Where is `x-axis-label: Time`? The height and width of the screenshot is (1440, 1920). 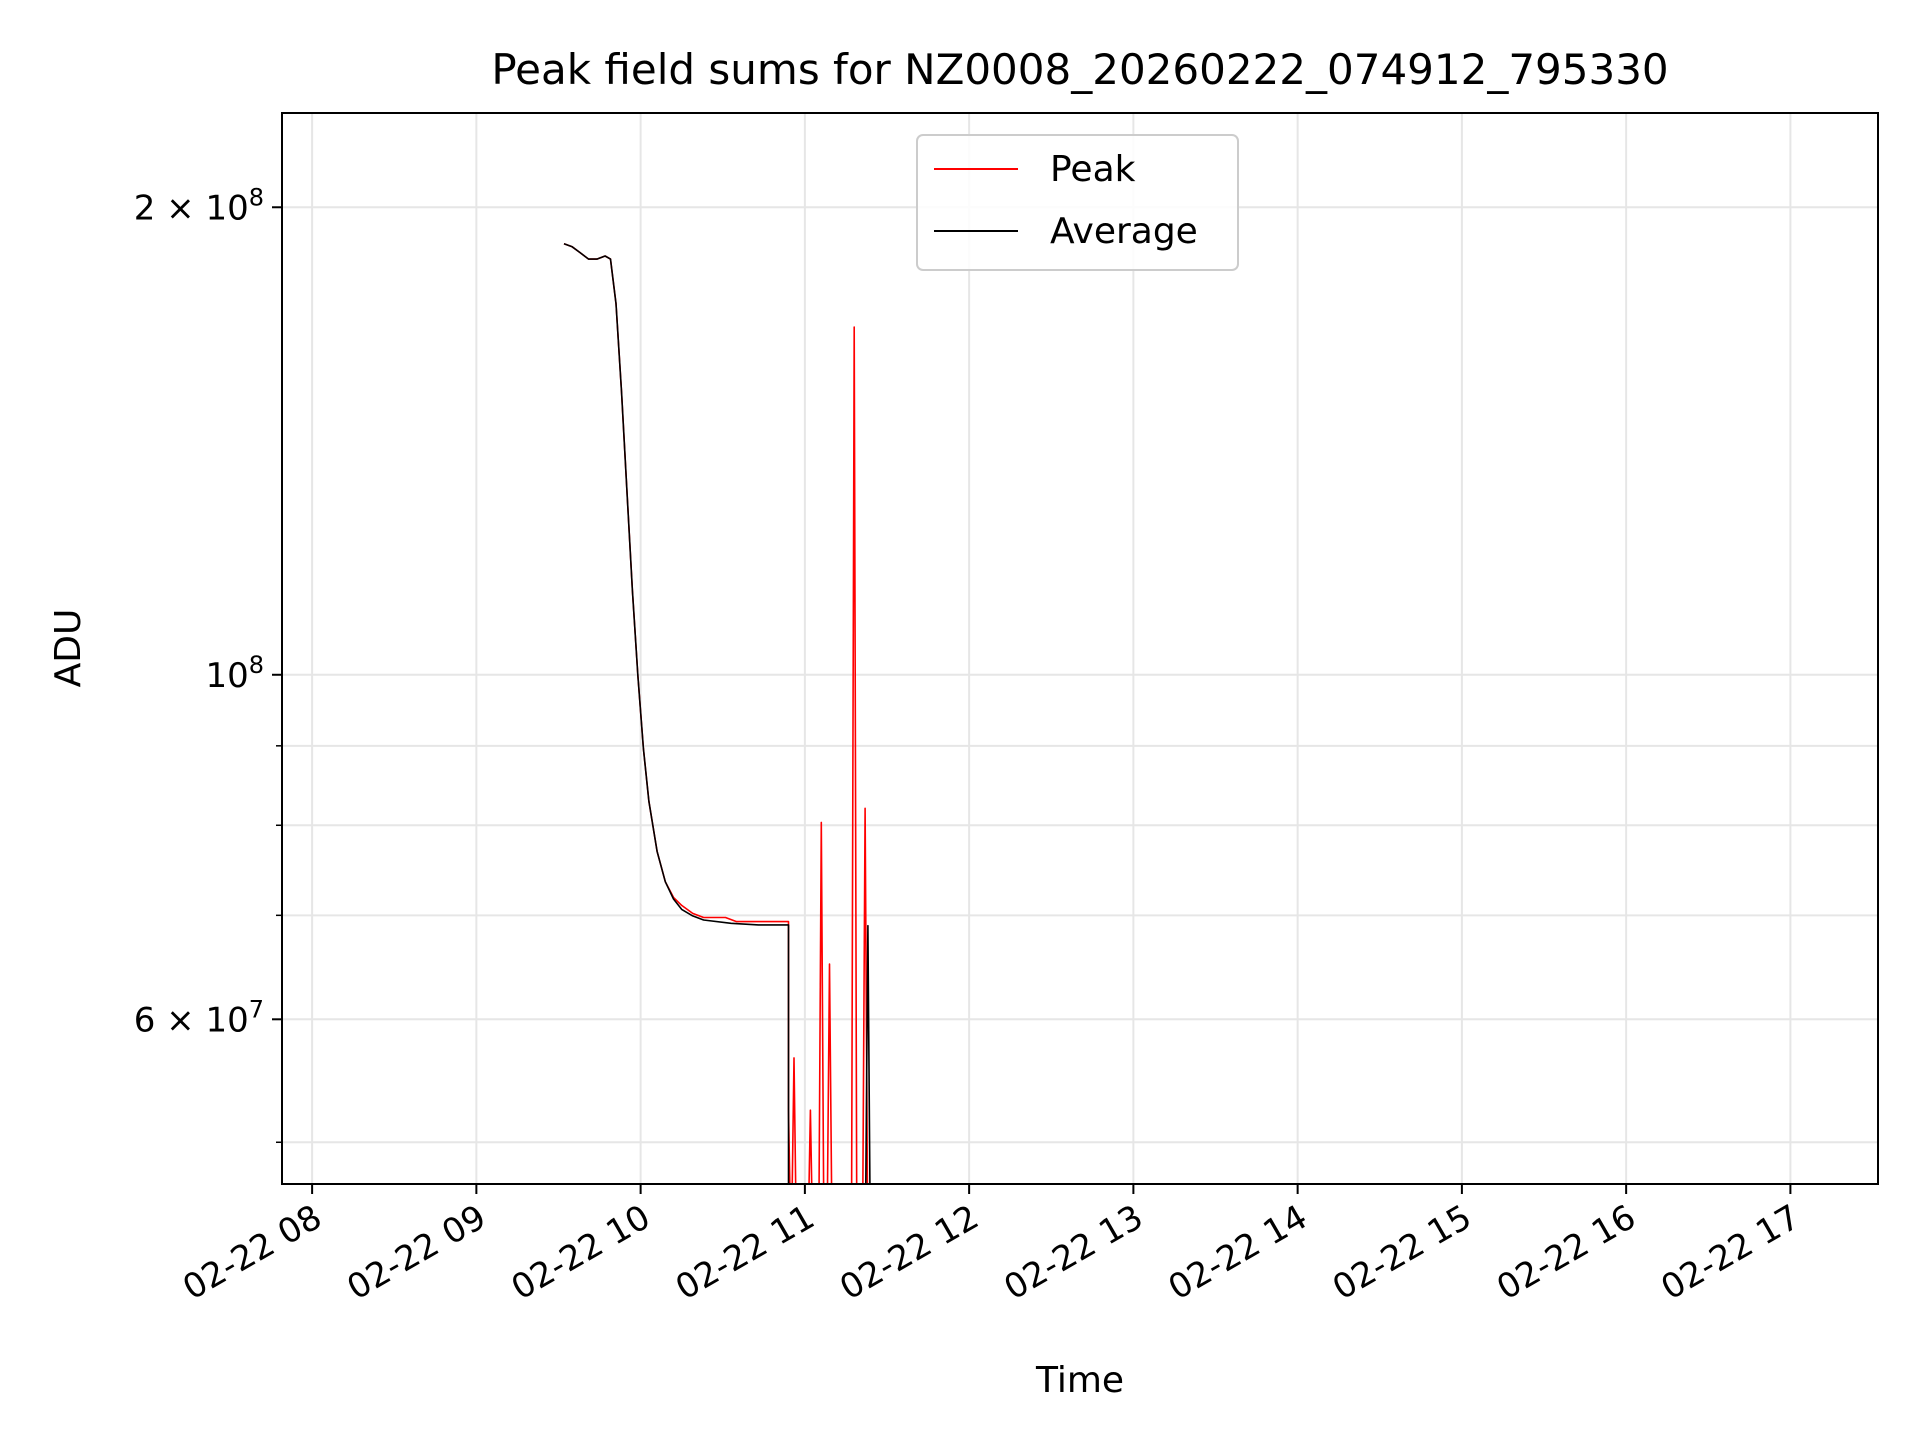
x-axis-label: Time is located at coordinates (1079, 1380).